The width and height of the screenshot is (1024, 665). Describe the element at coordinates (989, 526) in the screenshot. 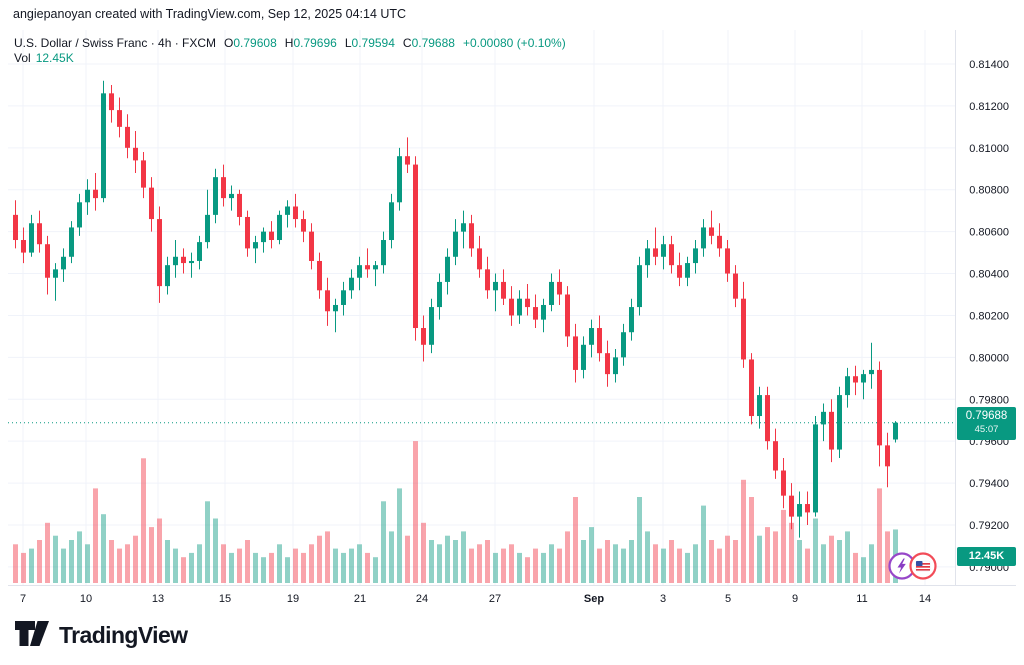

I see `svg-text: 0.79200` at that location.